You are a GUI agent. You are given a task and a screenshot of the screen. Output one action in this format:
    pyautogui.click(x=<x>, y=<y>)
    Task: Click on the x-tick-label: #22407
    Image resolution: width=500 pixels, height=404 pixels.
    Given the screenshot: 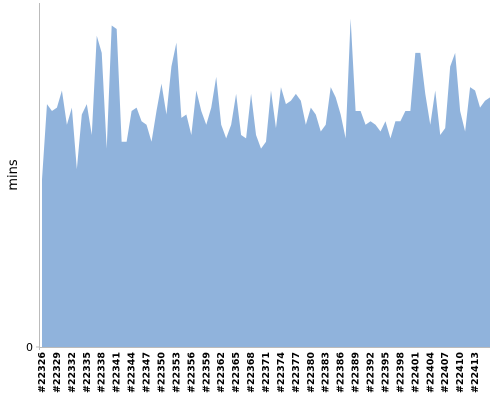 What is the action you would take?
    pyautogui.click(x=445, y=372)
    